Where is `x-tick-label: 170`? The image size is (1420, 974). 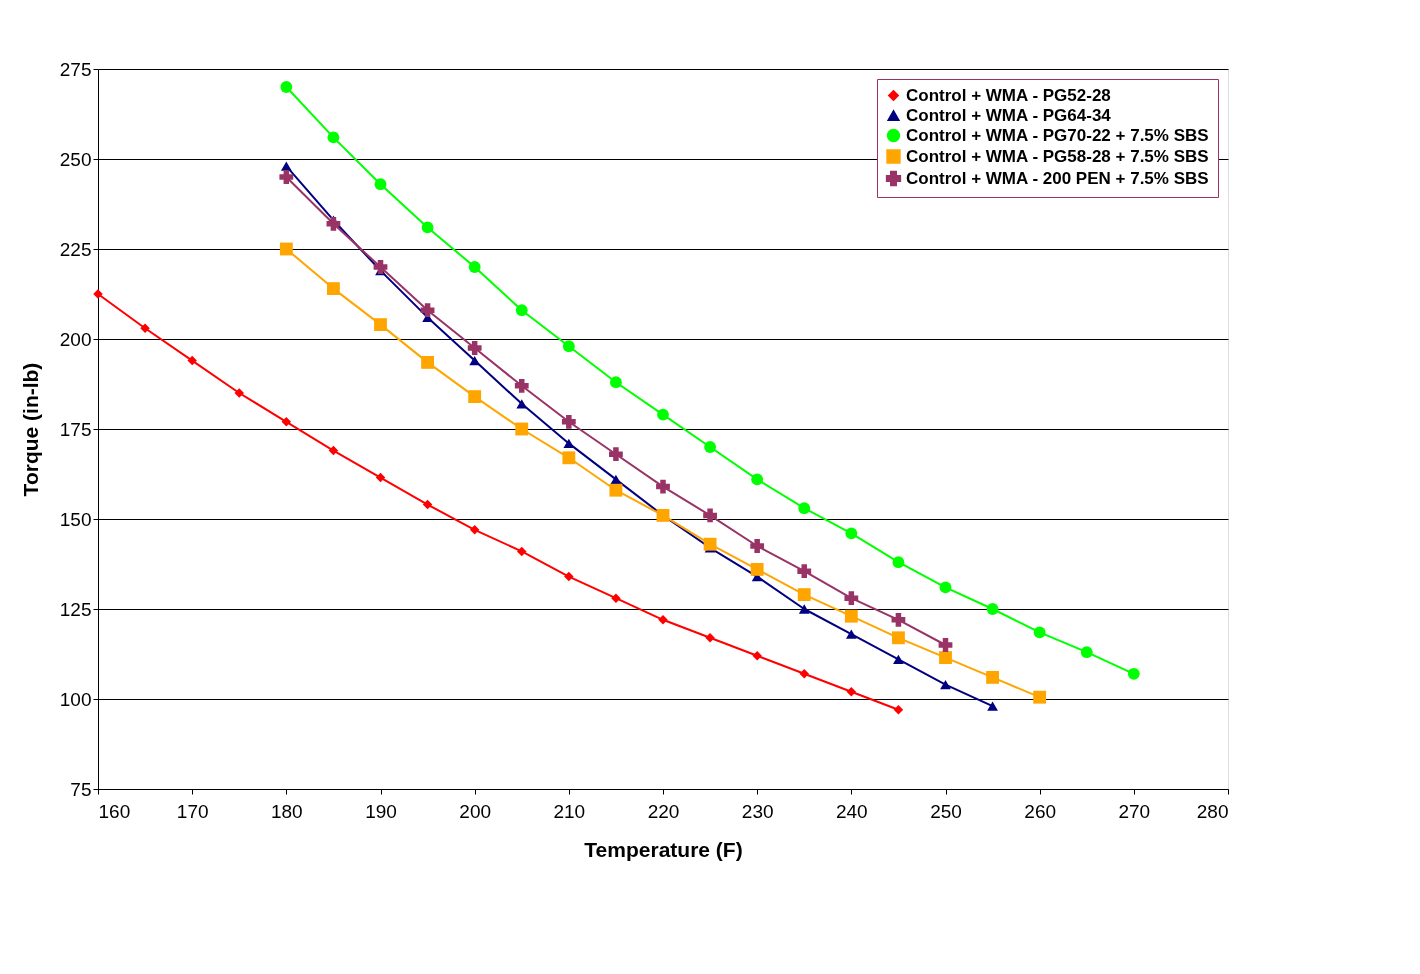
x-tick-label: 170 is located at coordinates (192, 811).